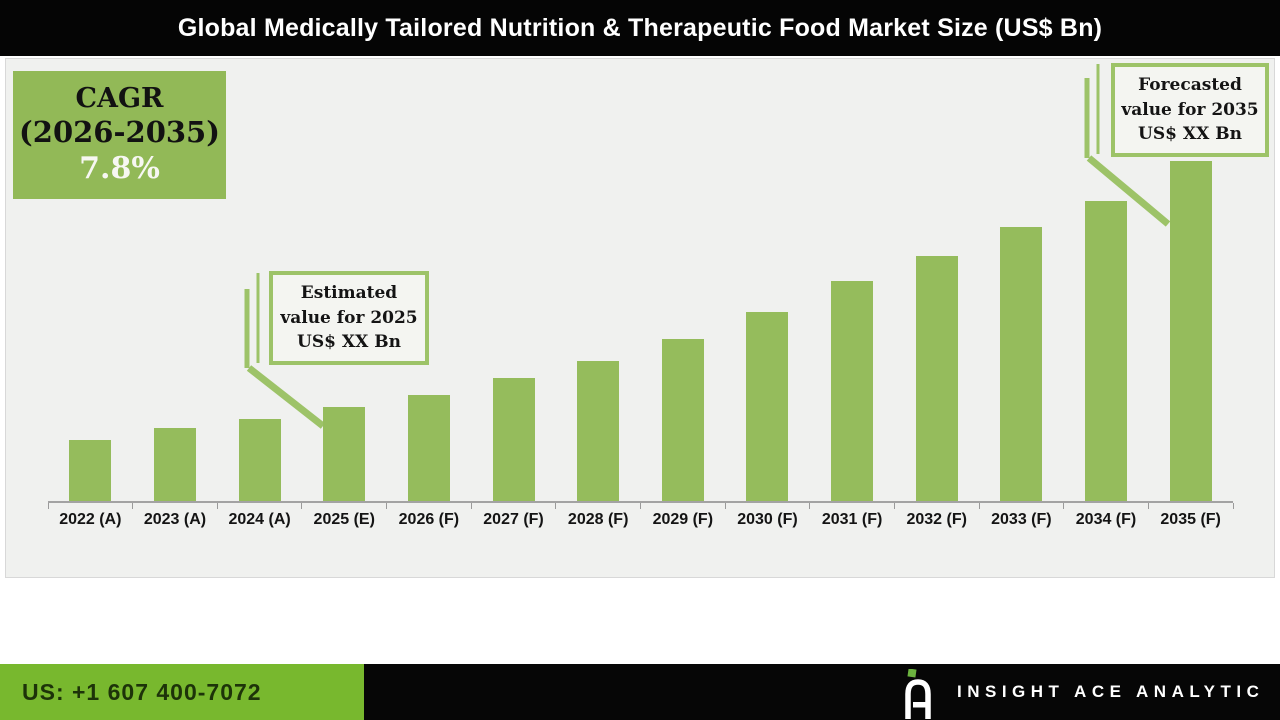 This screenshot has width=1280, height=720. What do you see at coordinates (1190, 134) in the screenshot?
I see `callout-forecasted-value: US$ XX Bn` at bounding box center [1190, 134].